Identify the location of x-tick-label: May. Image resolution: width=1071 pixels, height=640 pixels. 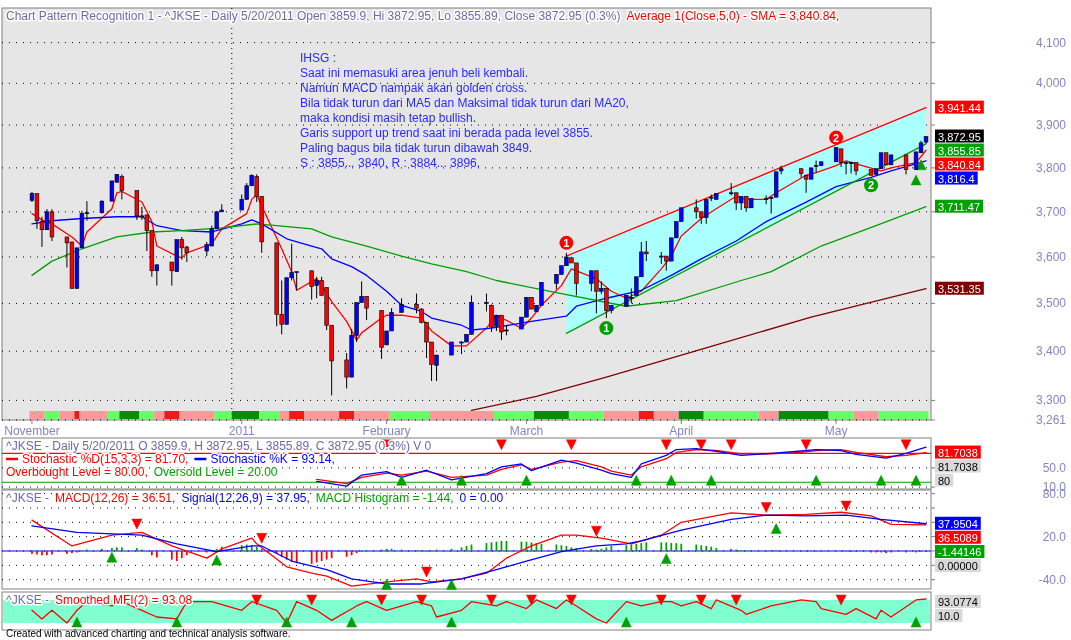
(836, 431).